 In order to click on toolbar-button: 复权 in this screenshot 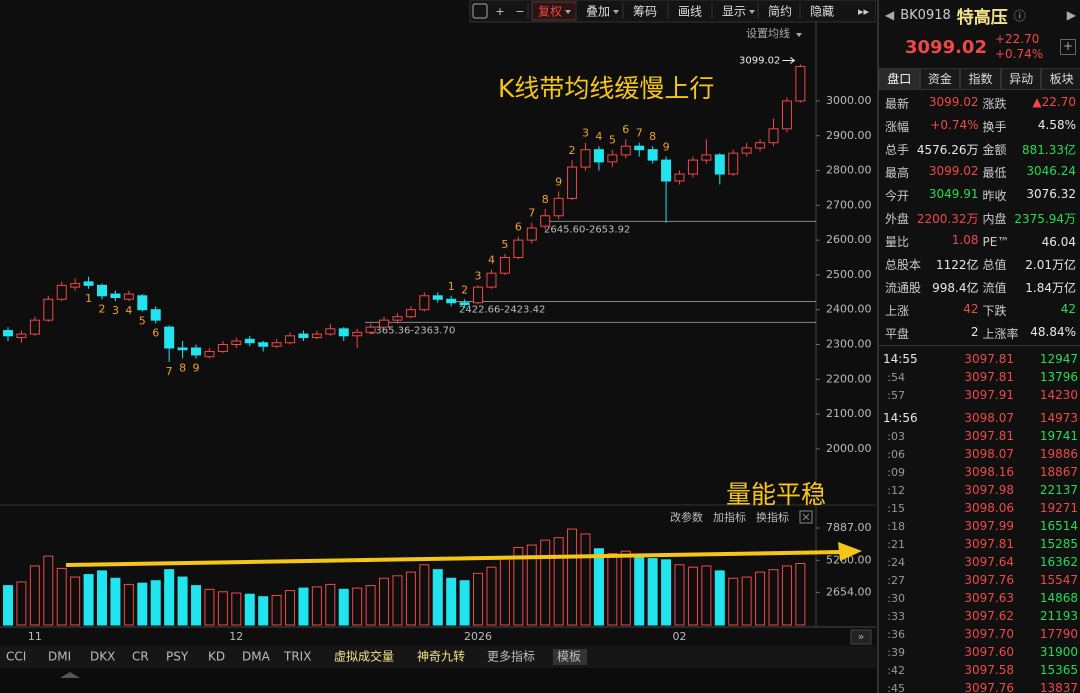, I will do `click(550, 12)`.